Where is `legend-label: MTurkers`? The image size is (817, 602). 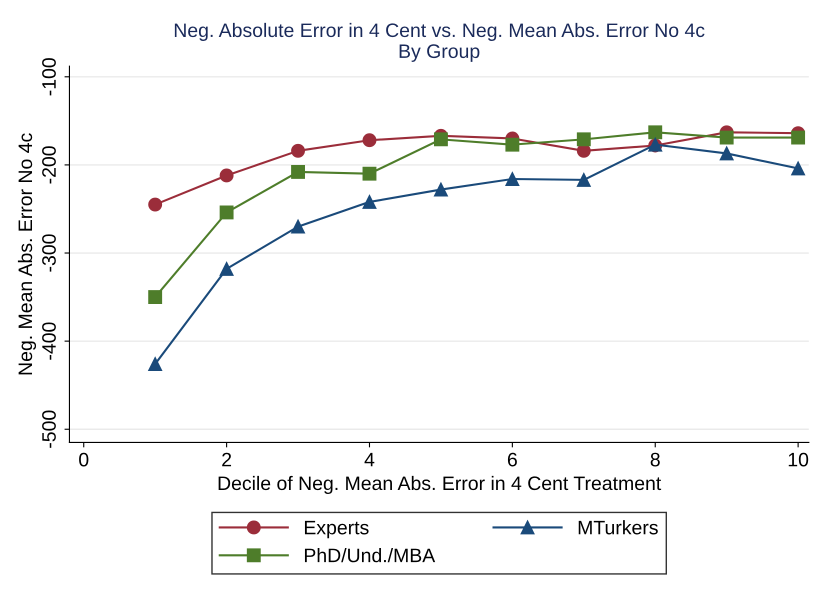
legend-label: MTurkers is located at coordinates (618, 527).